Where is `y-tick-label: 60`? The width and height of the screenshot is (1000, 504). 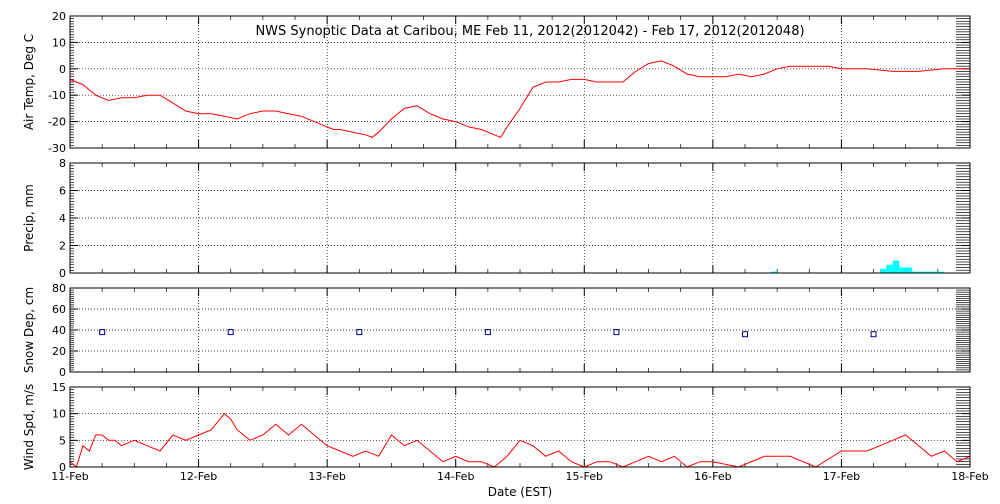
y-tick-label: 60 is located at coordinates (59, 309).